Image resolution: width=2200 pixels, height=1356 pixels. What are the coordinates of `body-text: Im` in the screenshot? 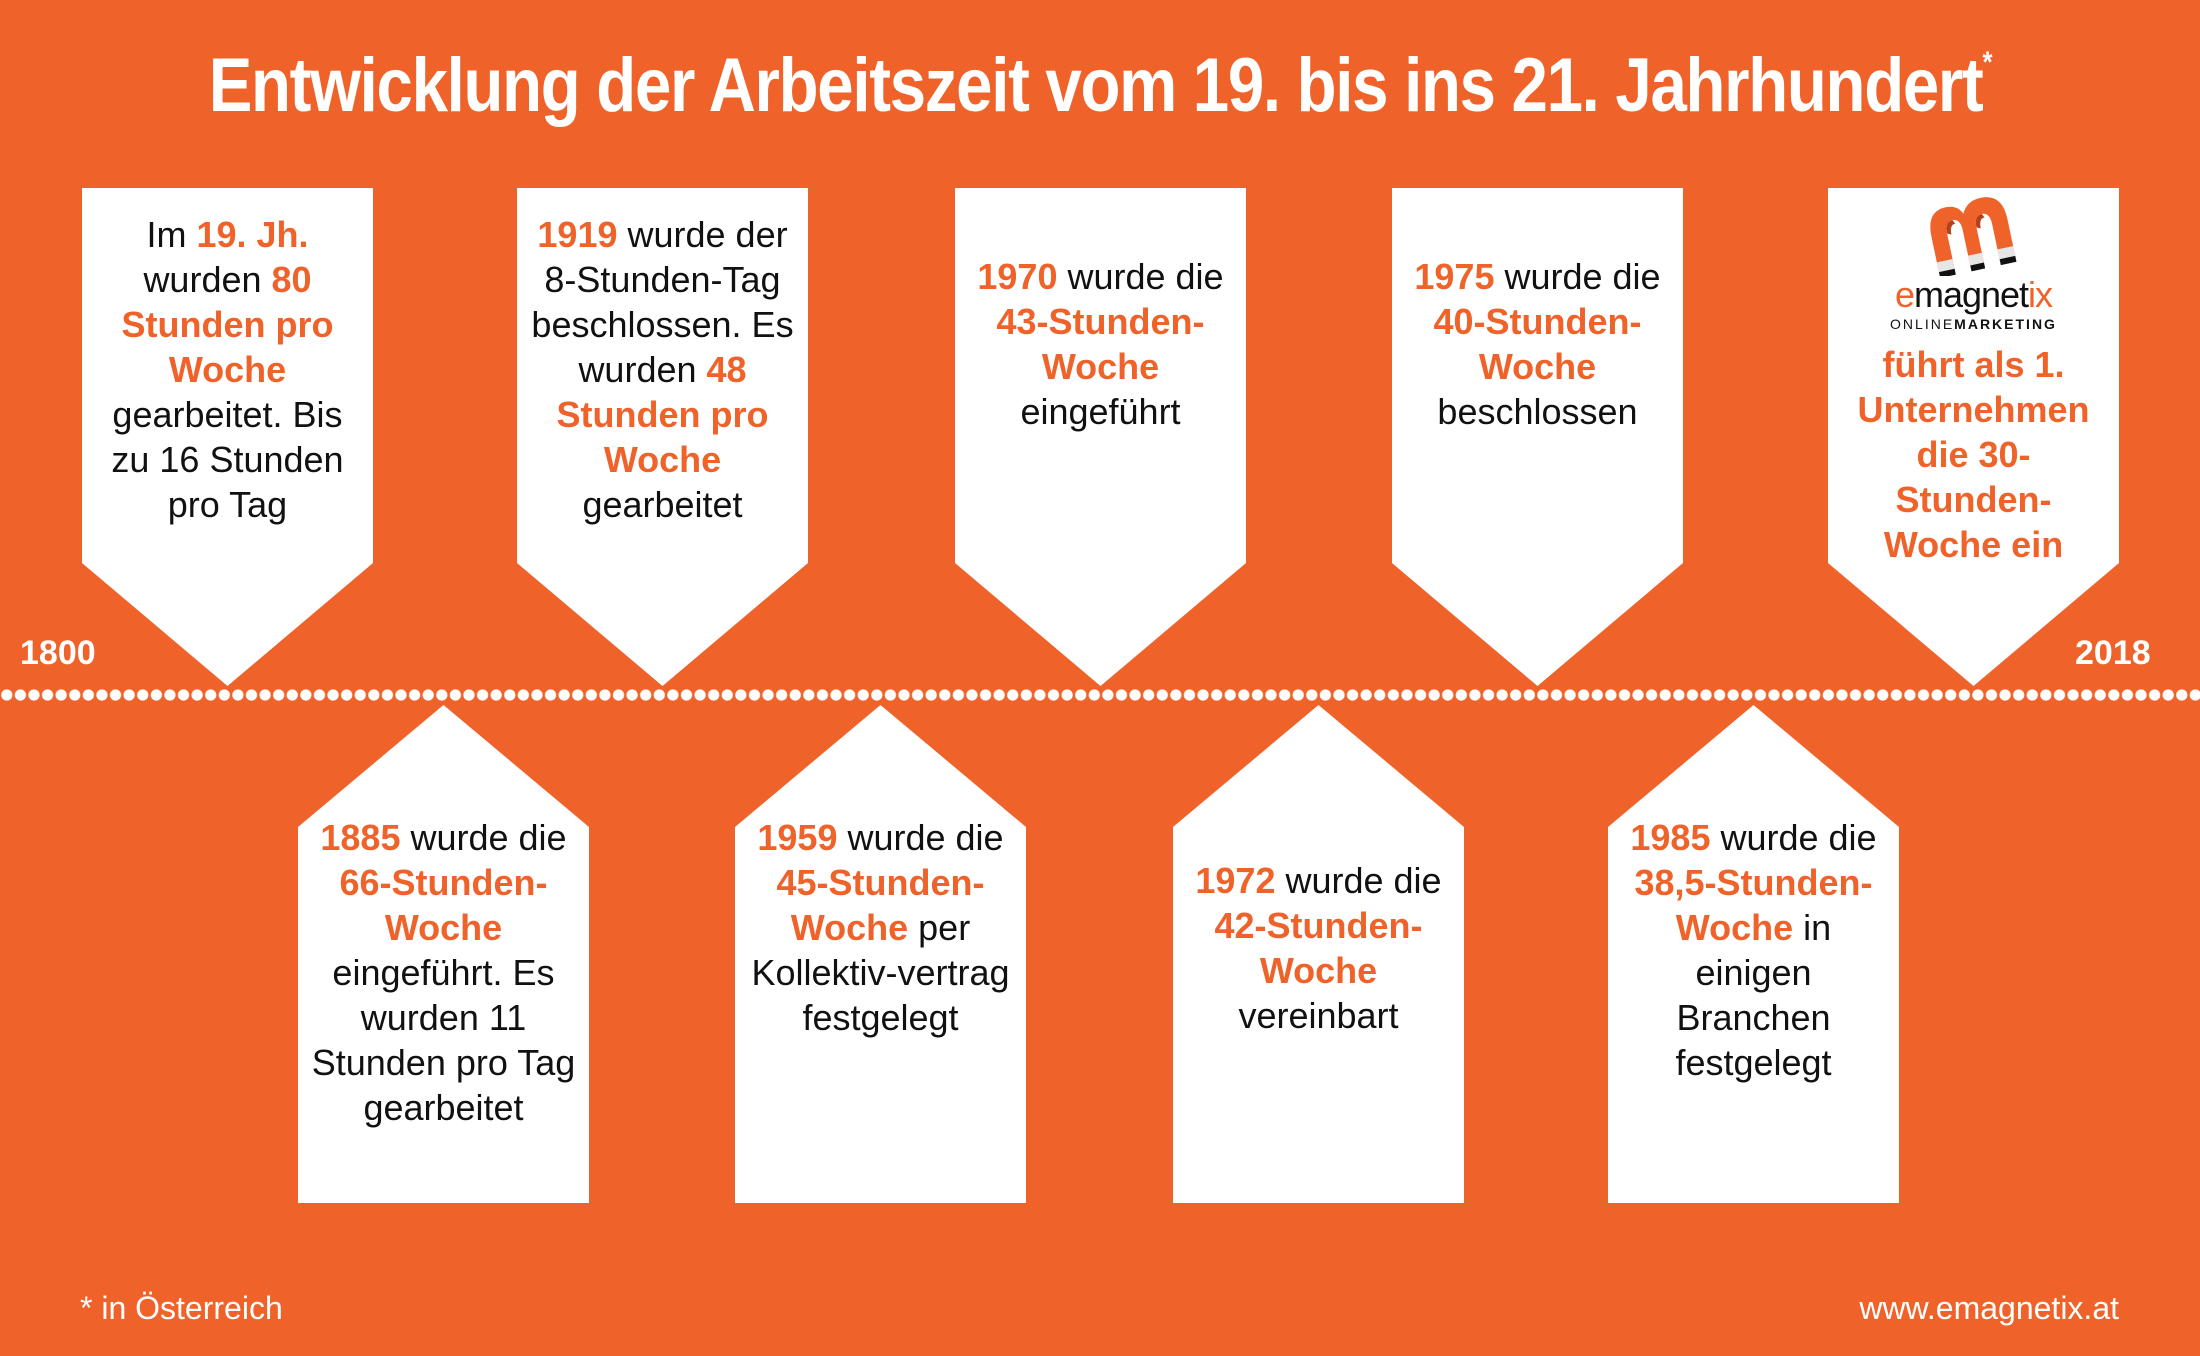 It's located at (171, 234).